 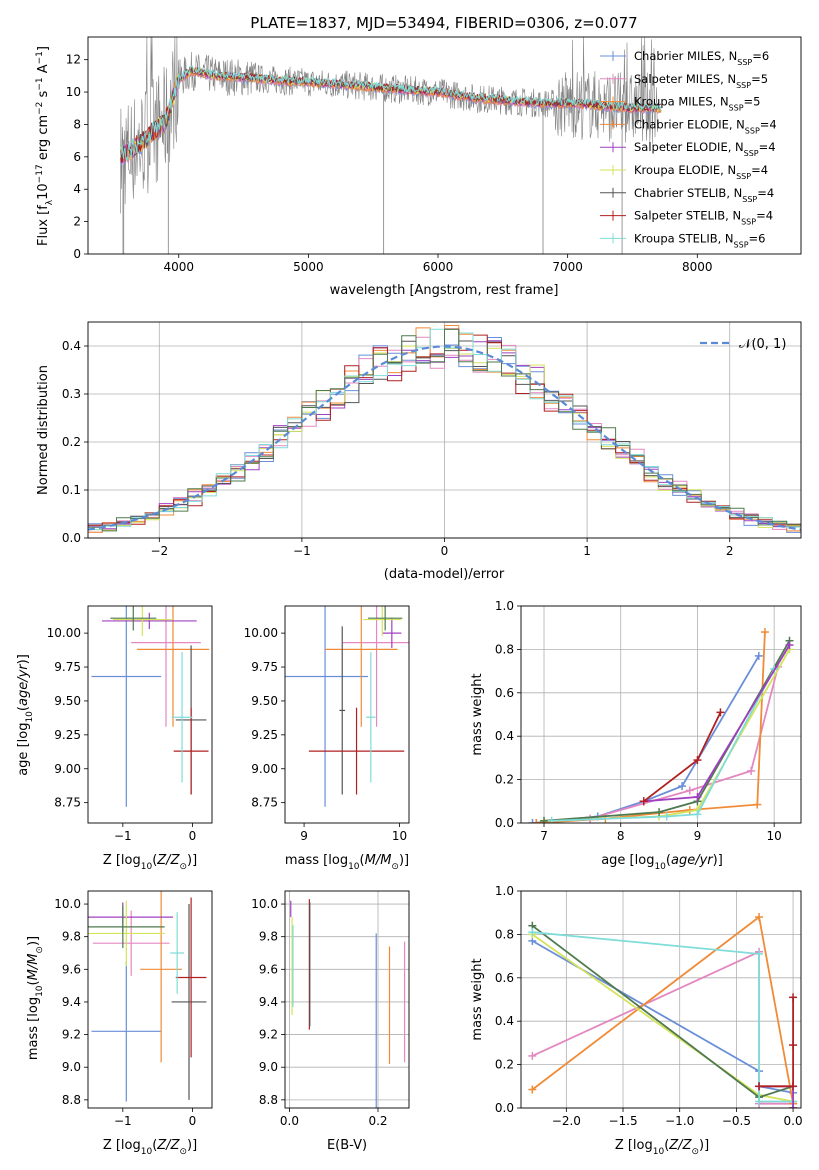 I want to click on legend-label: Salpeter STELIB, NSSP=4, so click(x=703, y=218).